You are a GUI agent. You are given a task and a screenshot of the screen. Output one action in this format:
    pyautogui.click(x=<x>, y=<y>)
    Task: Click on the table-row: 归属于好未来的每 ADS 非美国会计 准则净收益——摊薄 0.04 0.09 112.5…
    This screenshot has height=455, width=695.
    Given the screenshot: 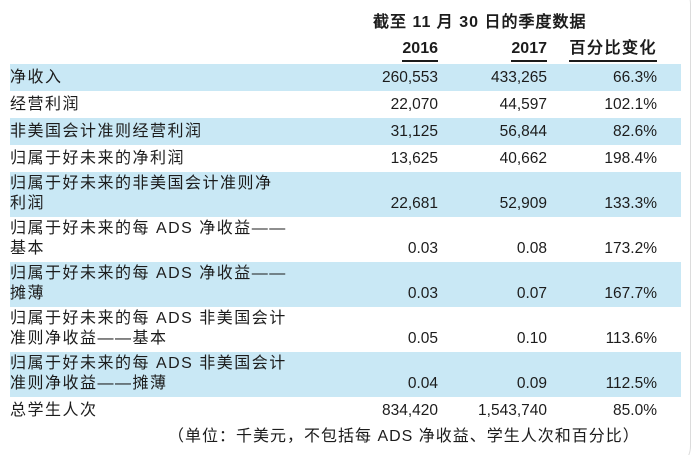 What is the action you would take?
    pyautogui.click(x=345, y=374)
    